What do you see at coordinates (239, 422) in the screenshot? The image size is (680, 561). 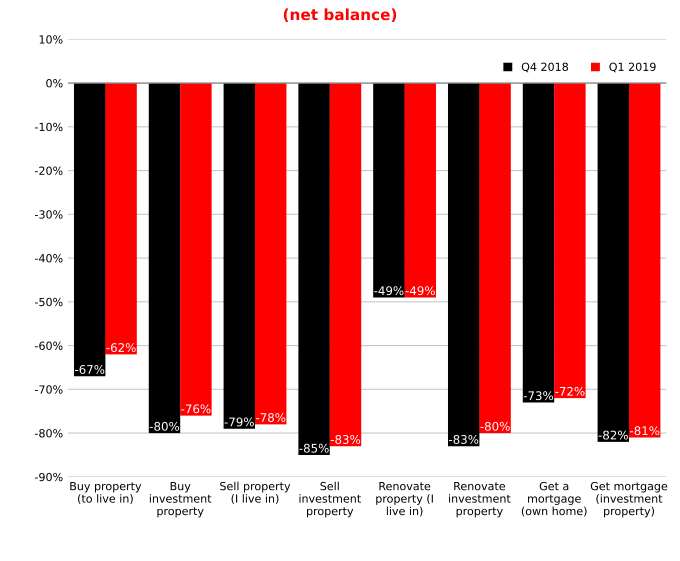 I see `data-label: -79%` at bounding box center [239, 422].